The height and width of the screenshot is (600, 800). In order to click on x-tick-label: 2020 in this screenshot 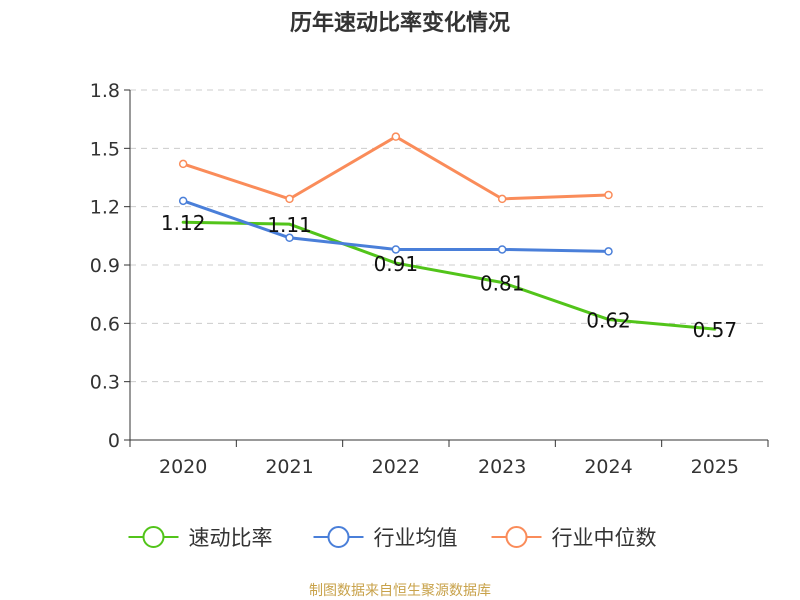, I will do `click(183, 467)`.